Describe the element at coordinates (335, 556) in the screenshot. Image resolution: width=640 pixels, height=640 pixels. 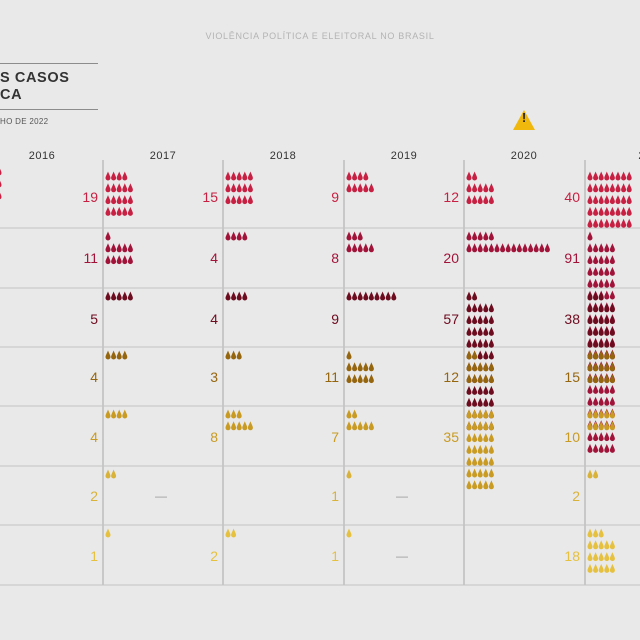
I see `value-label: 1` at that location.